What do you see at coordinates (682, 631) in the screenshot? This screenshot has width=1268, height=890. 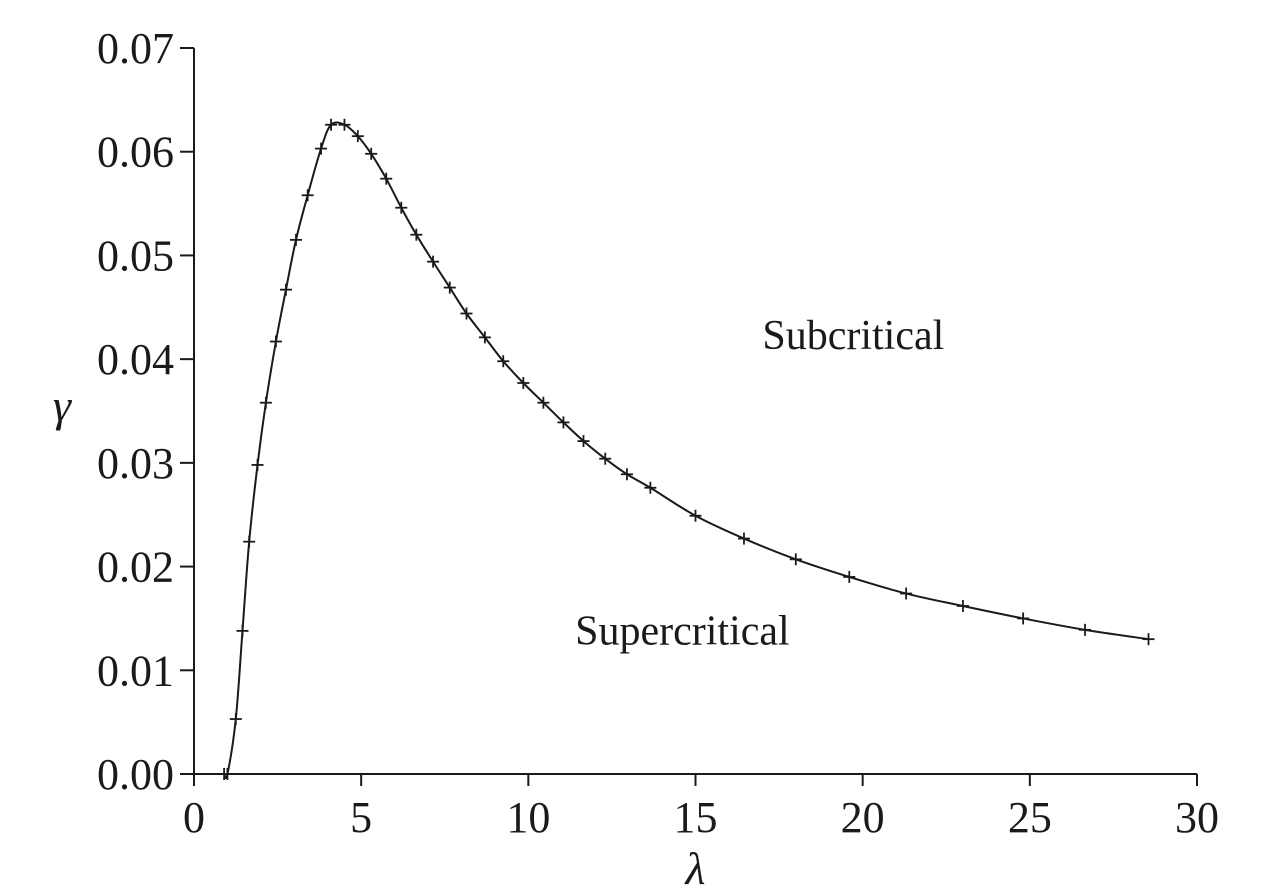 I see `annotation-supercritical: Supercritical` at bounding box center [682, 631].